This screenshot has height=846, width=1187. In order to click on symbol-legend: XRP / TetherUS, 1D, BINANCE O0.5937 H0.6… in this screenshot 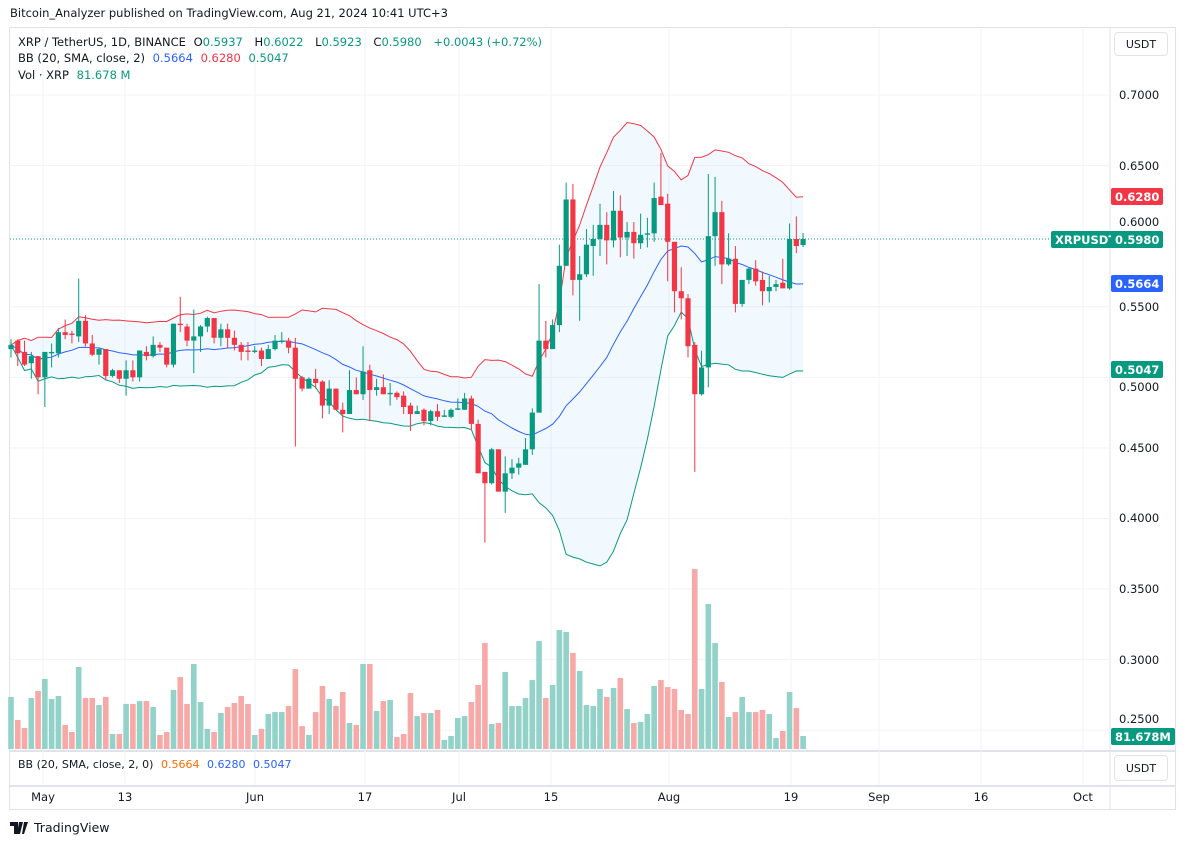, I will do `click(282, 42)`.